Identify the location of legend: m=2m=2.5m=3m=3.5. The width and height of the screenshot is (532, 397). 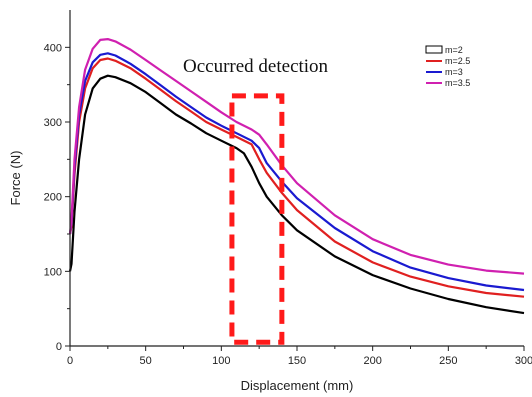
(447, 66).